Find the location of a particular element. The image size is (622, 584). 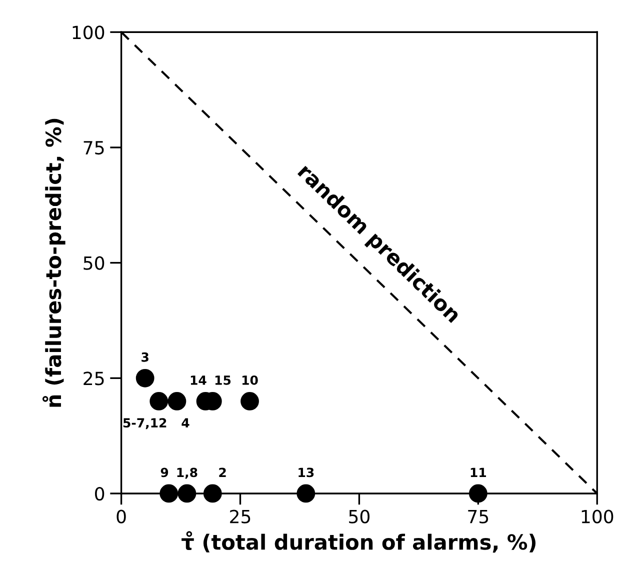

x-tick-label: 25 is located at coordinates (240, 517).